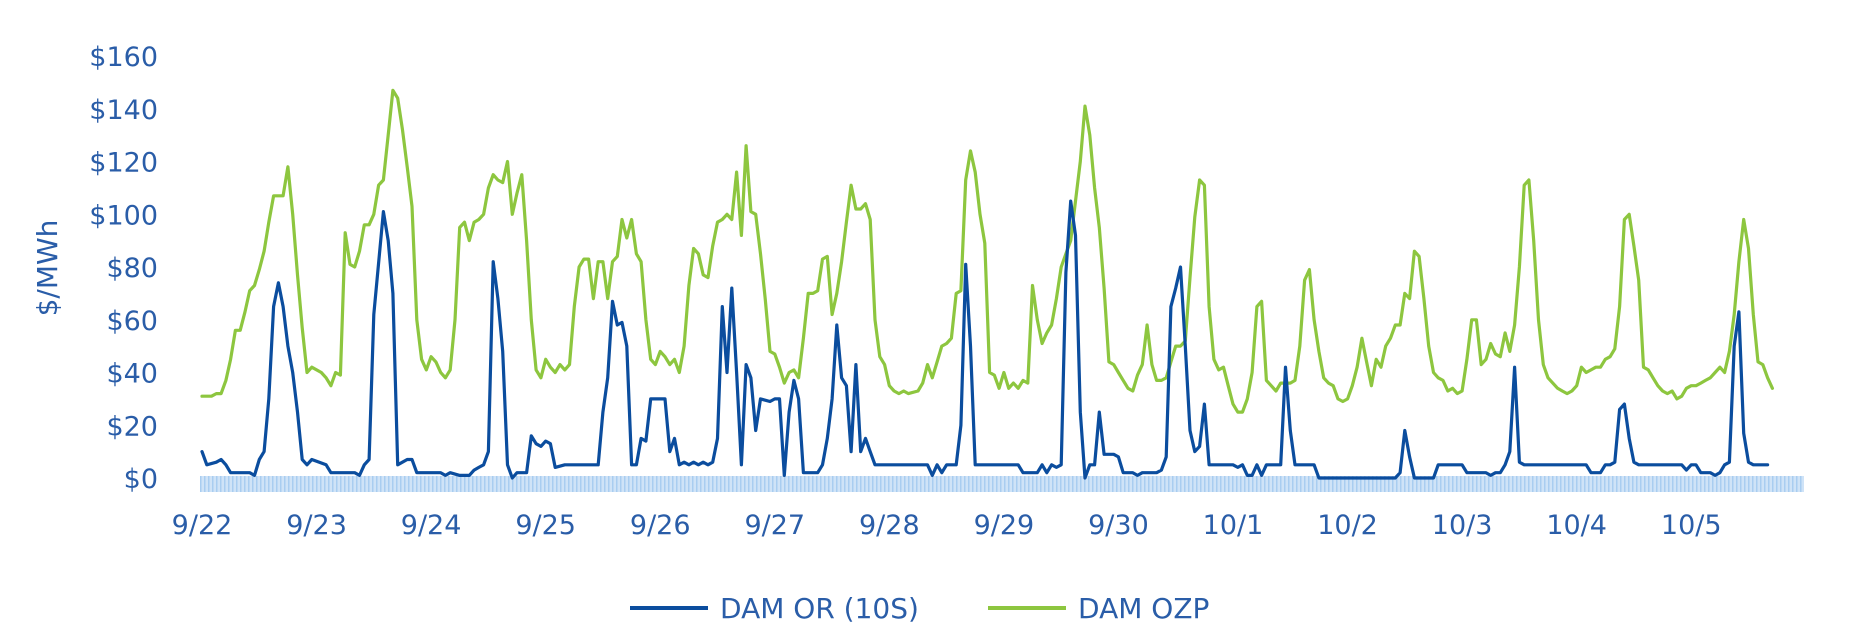  Describe the element at coordinates (1002, 484) in the screenshot. I see `x-axis-band` at that location.